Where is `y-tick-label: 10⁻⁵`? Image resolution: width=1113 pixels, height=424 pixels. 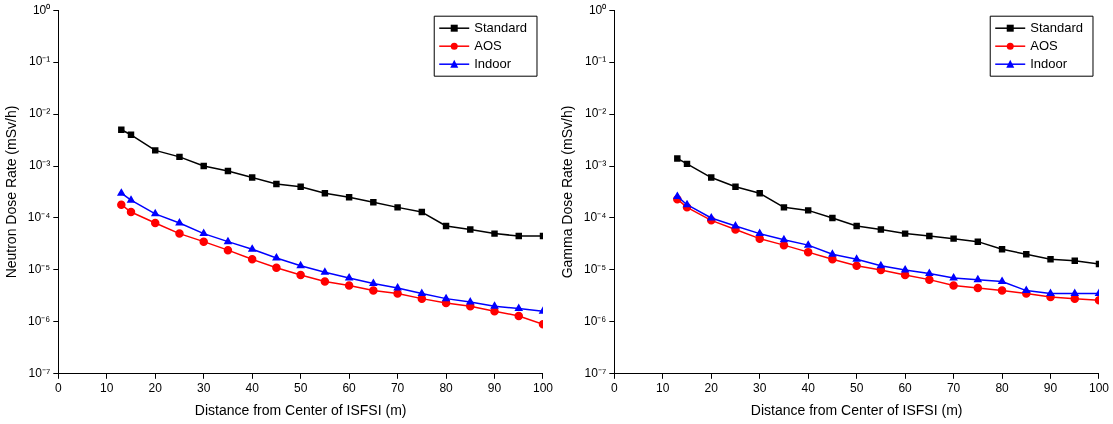
y-tick-label: 10⁻⁵ is located at coordinates (39, 269).